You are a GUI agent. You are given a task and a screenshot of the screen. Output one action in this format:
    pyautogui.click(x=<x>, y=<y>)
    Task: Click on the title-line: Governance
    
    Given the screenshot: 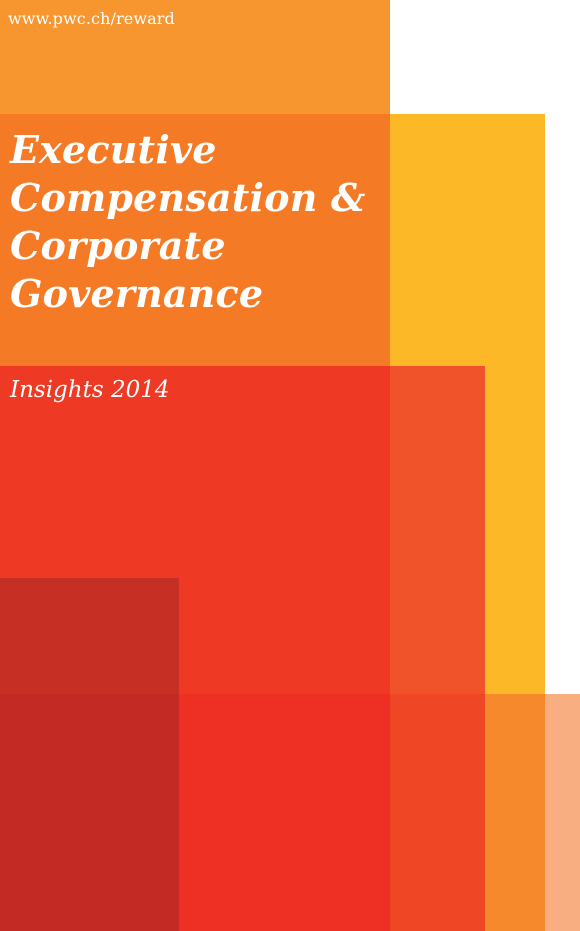 What is the action you would take?
    pyautogui.click(x=137, y=293)
    